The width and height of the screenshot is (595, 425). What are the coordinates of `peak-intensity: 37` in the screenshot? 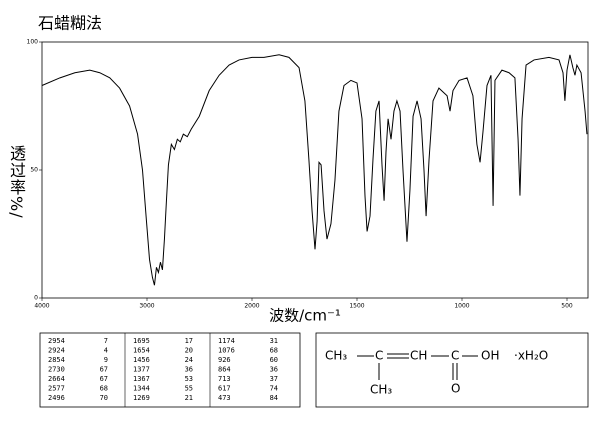 It's located at (274, 379).